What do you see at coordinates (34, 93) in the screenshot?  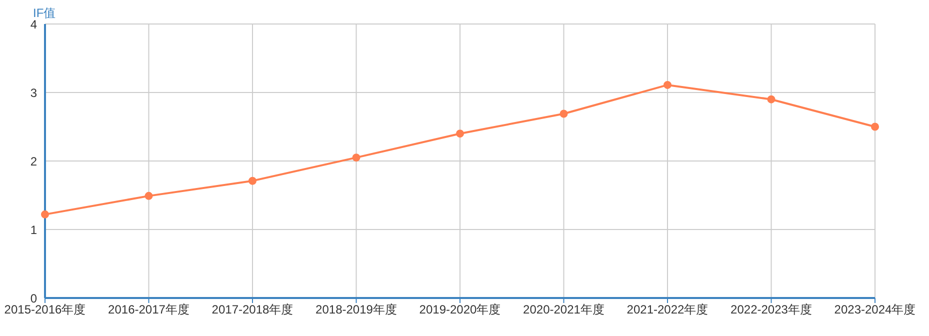 I see `y-tick-label: 3` at bounding box center [34, 93].